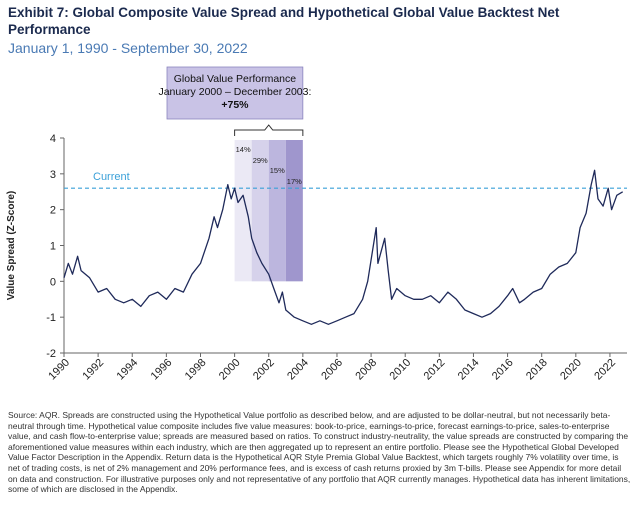 The image size is (640, 526). I want to click on annotation-box, so click(235, 93).